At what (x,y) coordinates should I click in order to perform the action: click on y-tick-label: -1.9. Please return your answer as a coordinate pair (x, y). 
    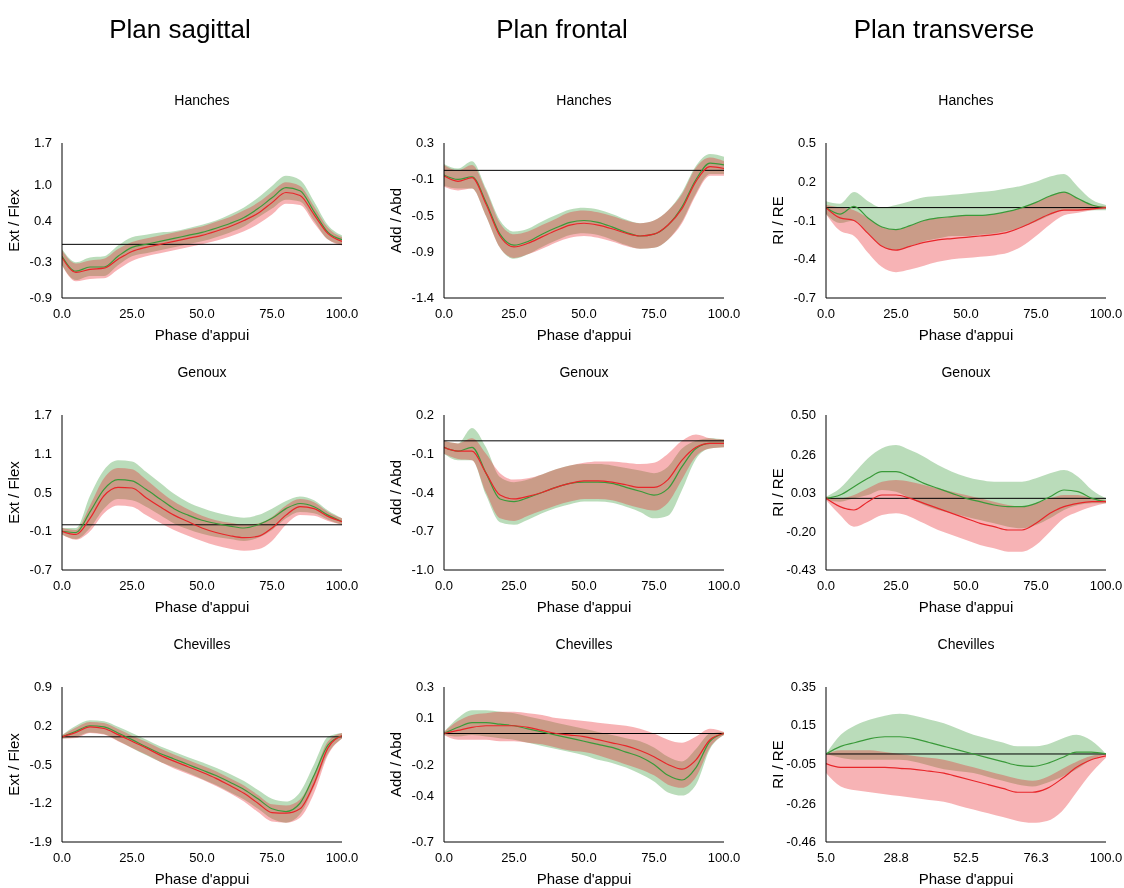
    Looking at the image, I should click on (40, 841).